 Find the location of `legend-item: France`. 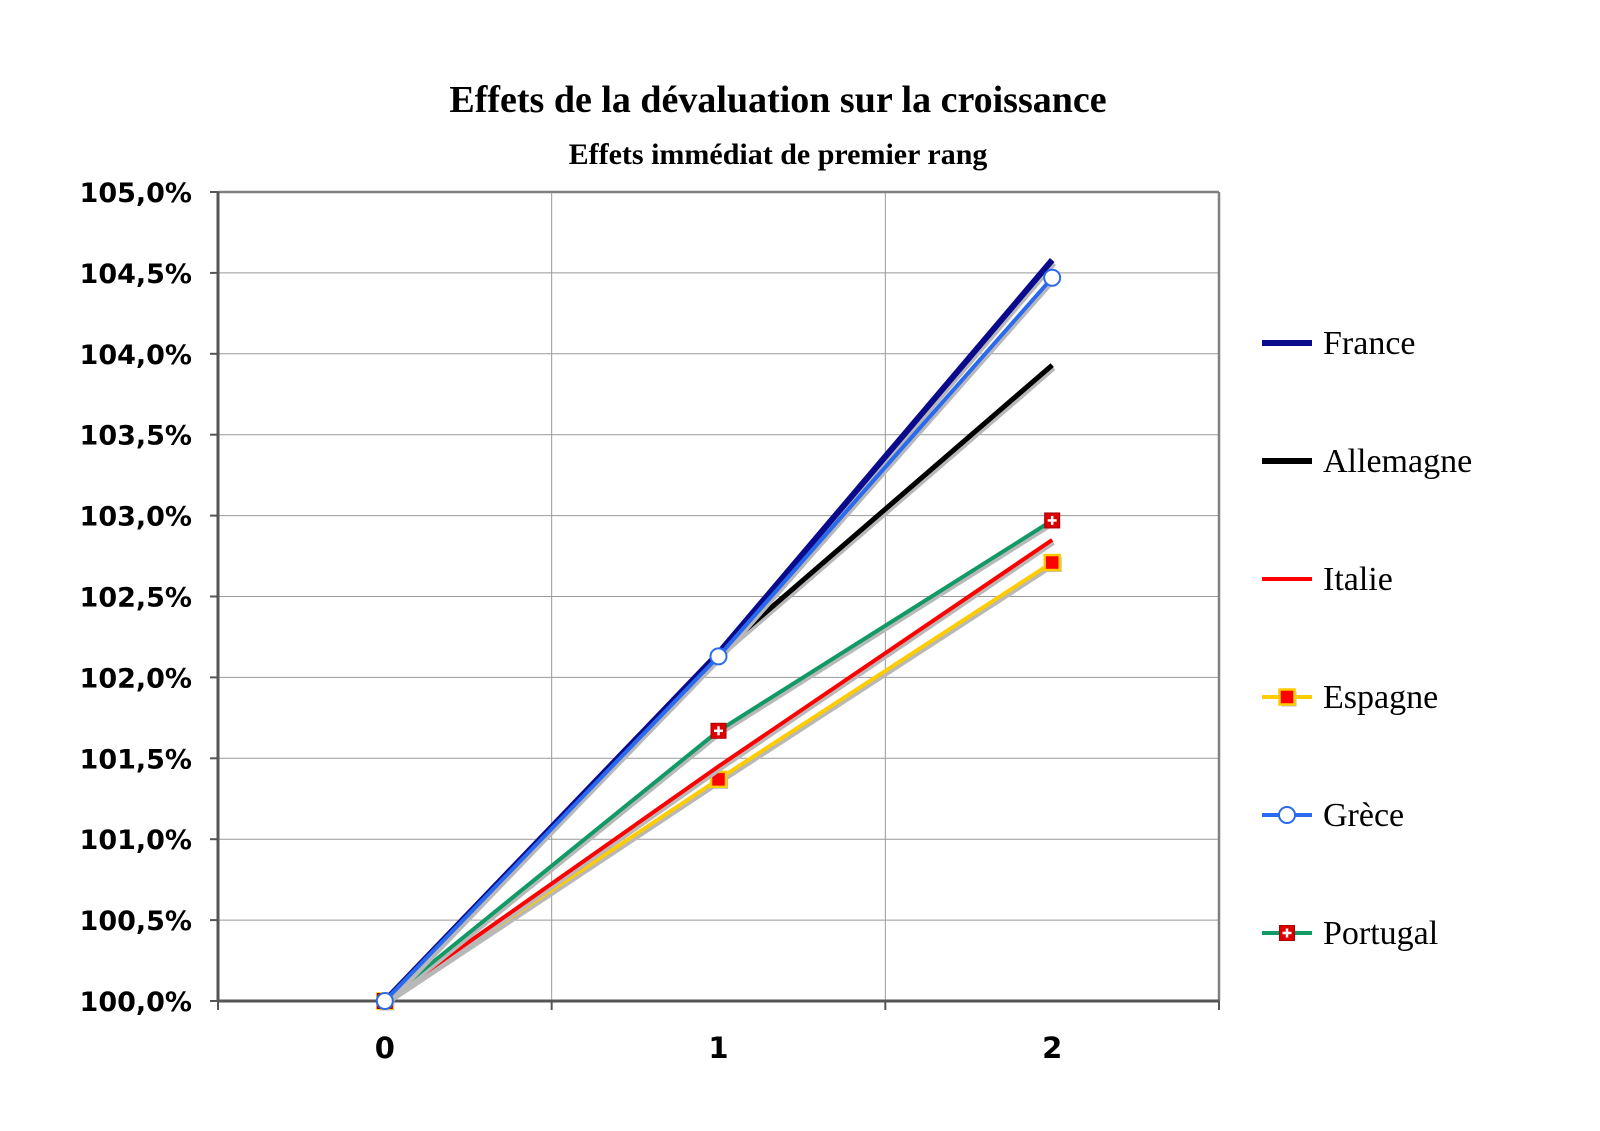

legend-item: France is located at coordinates (1339, 343).